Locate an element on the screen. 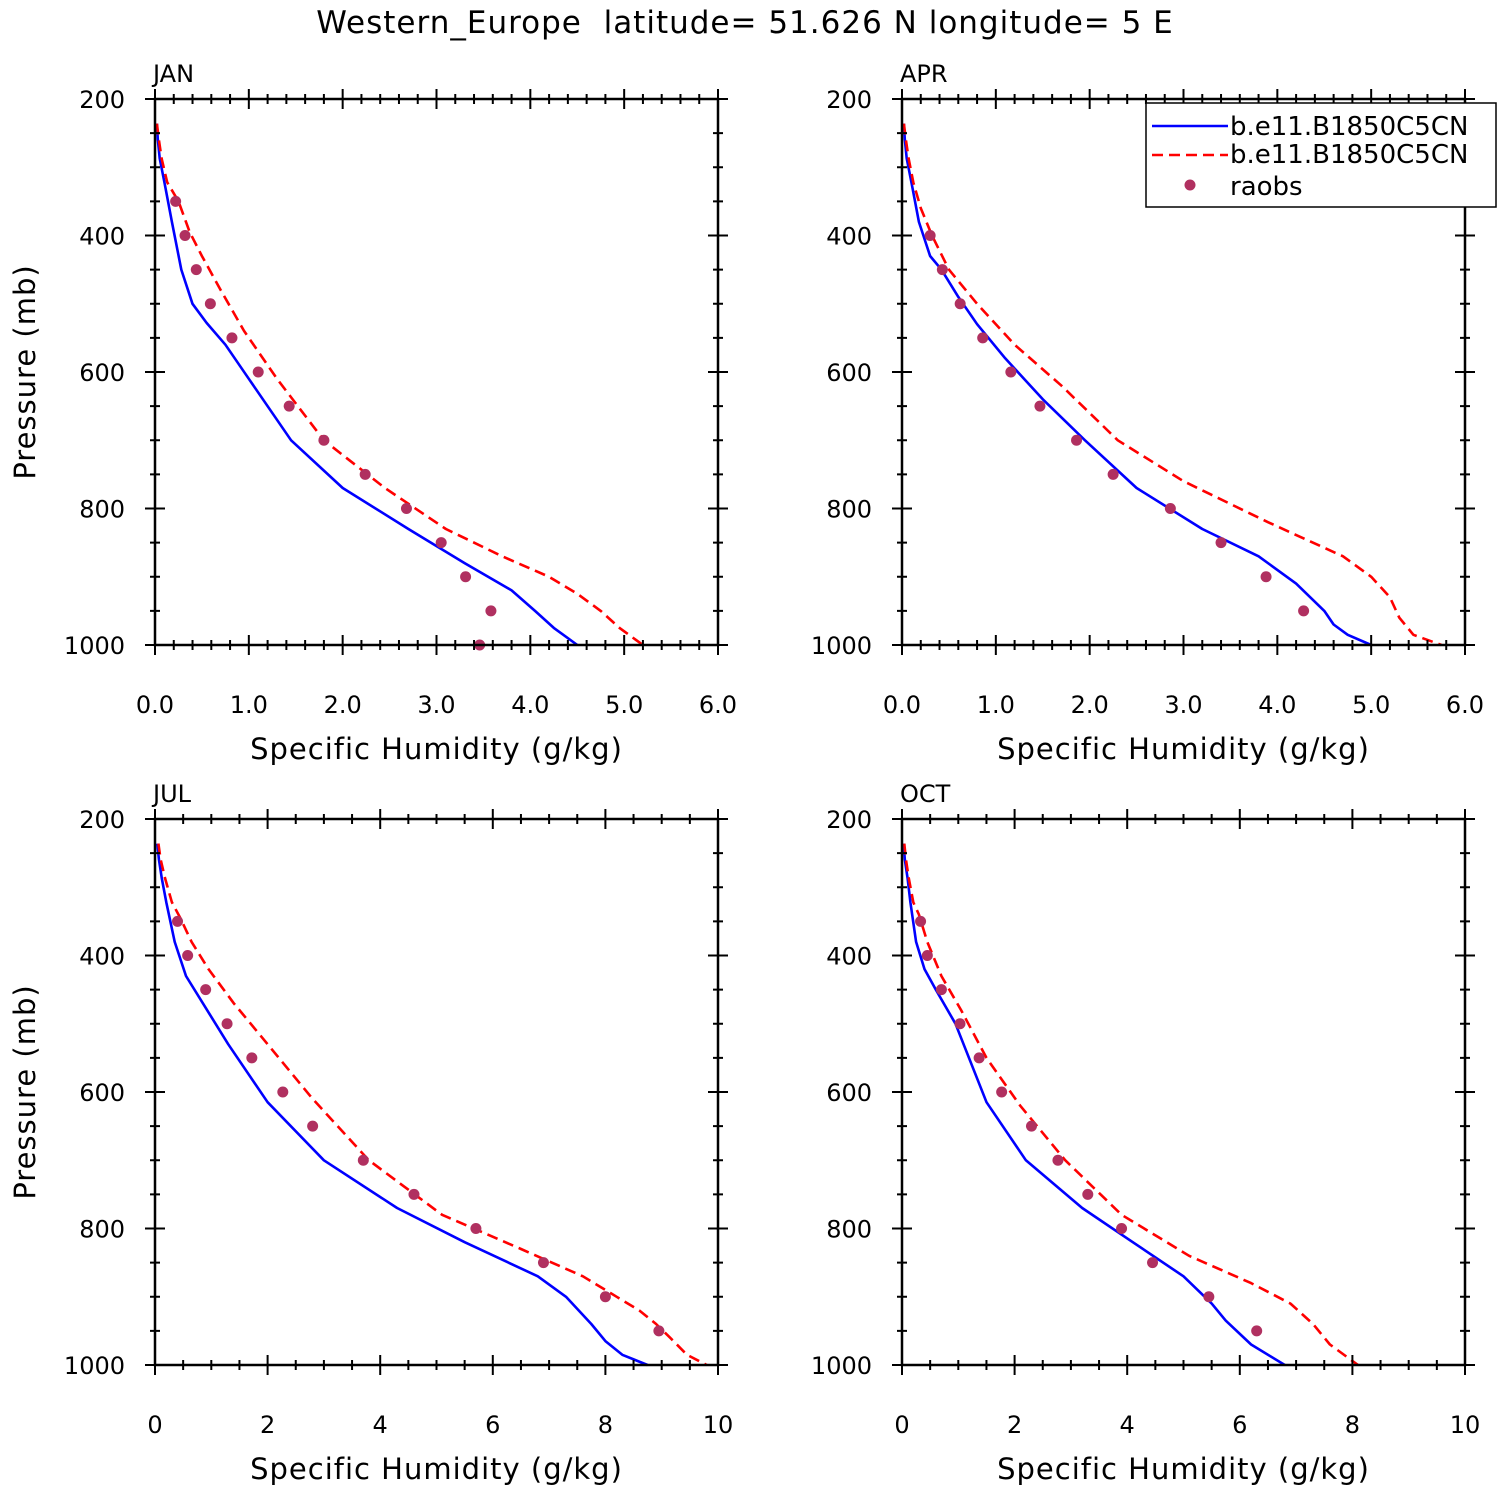 The image size is (1500, 1493). legend: b.e11.B1850C5CN b.e11.B1850C5CN raobs is located at coordinates (1321, 155).